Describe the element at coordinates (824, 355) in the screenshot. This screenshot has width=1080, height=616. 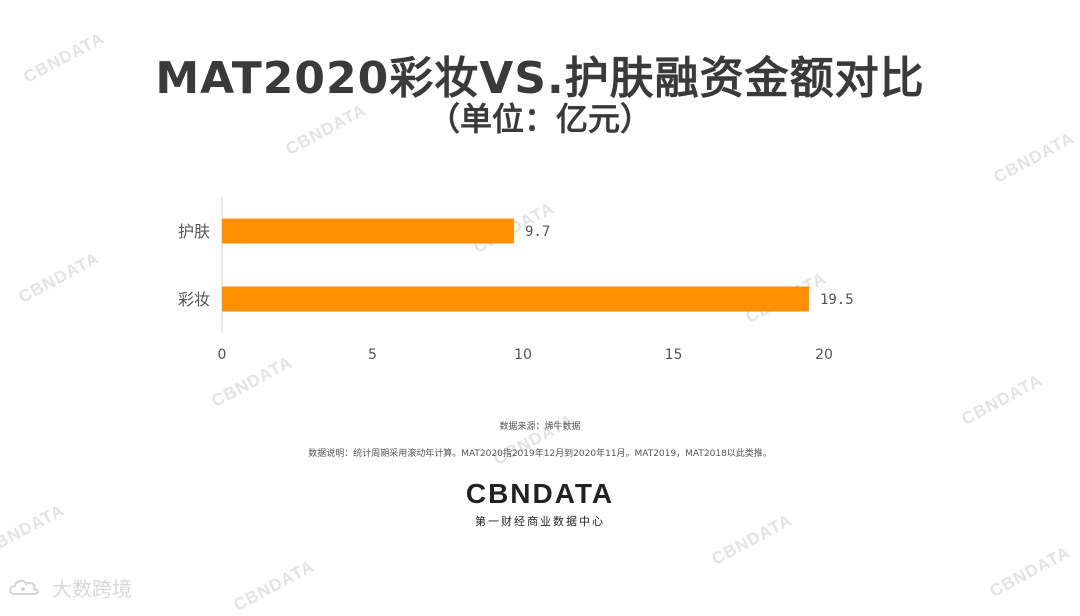
I see `x-tick-label: 20` at that location.